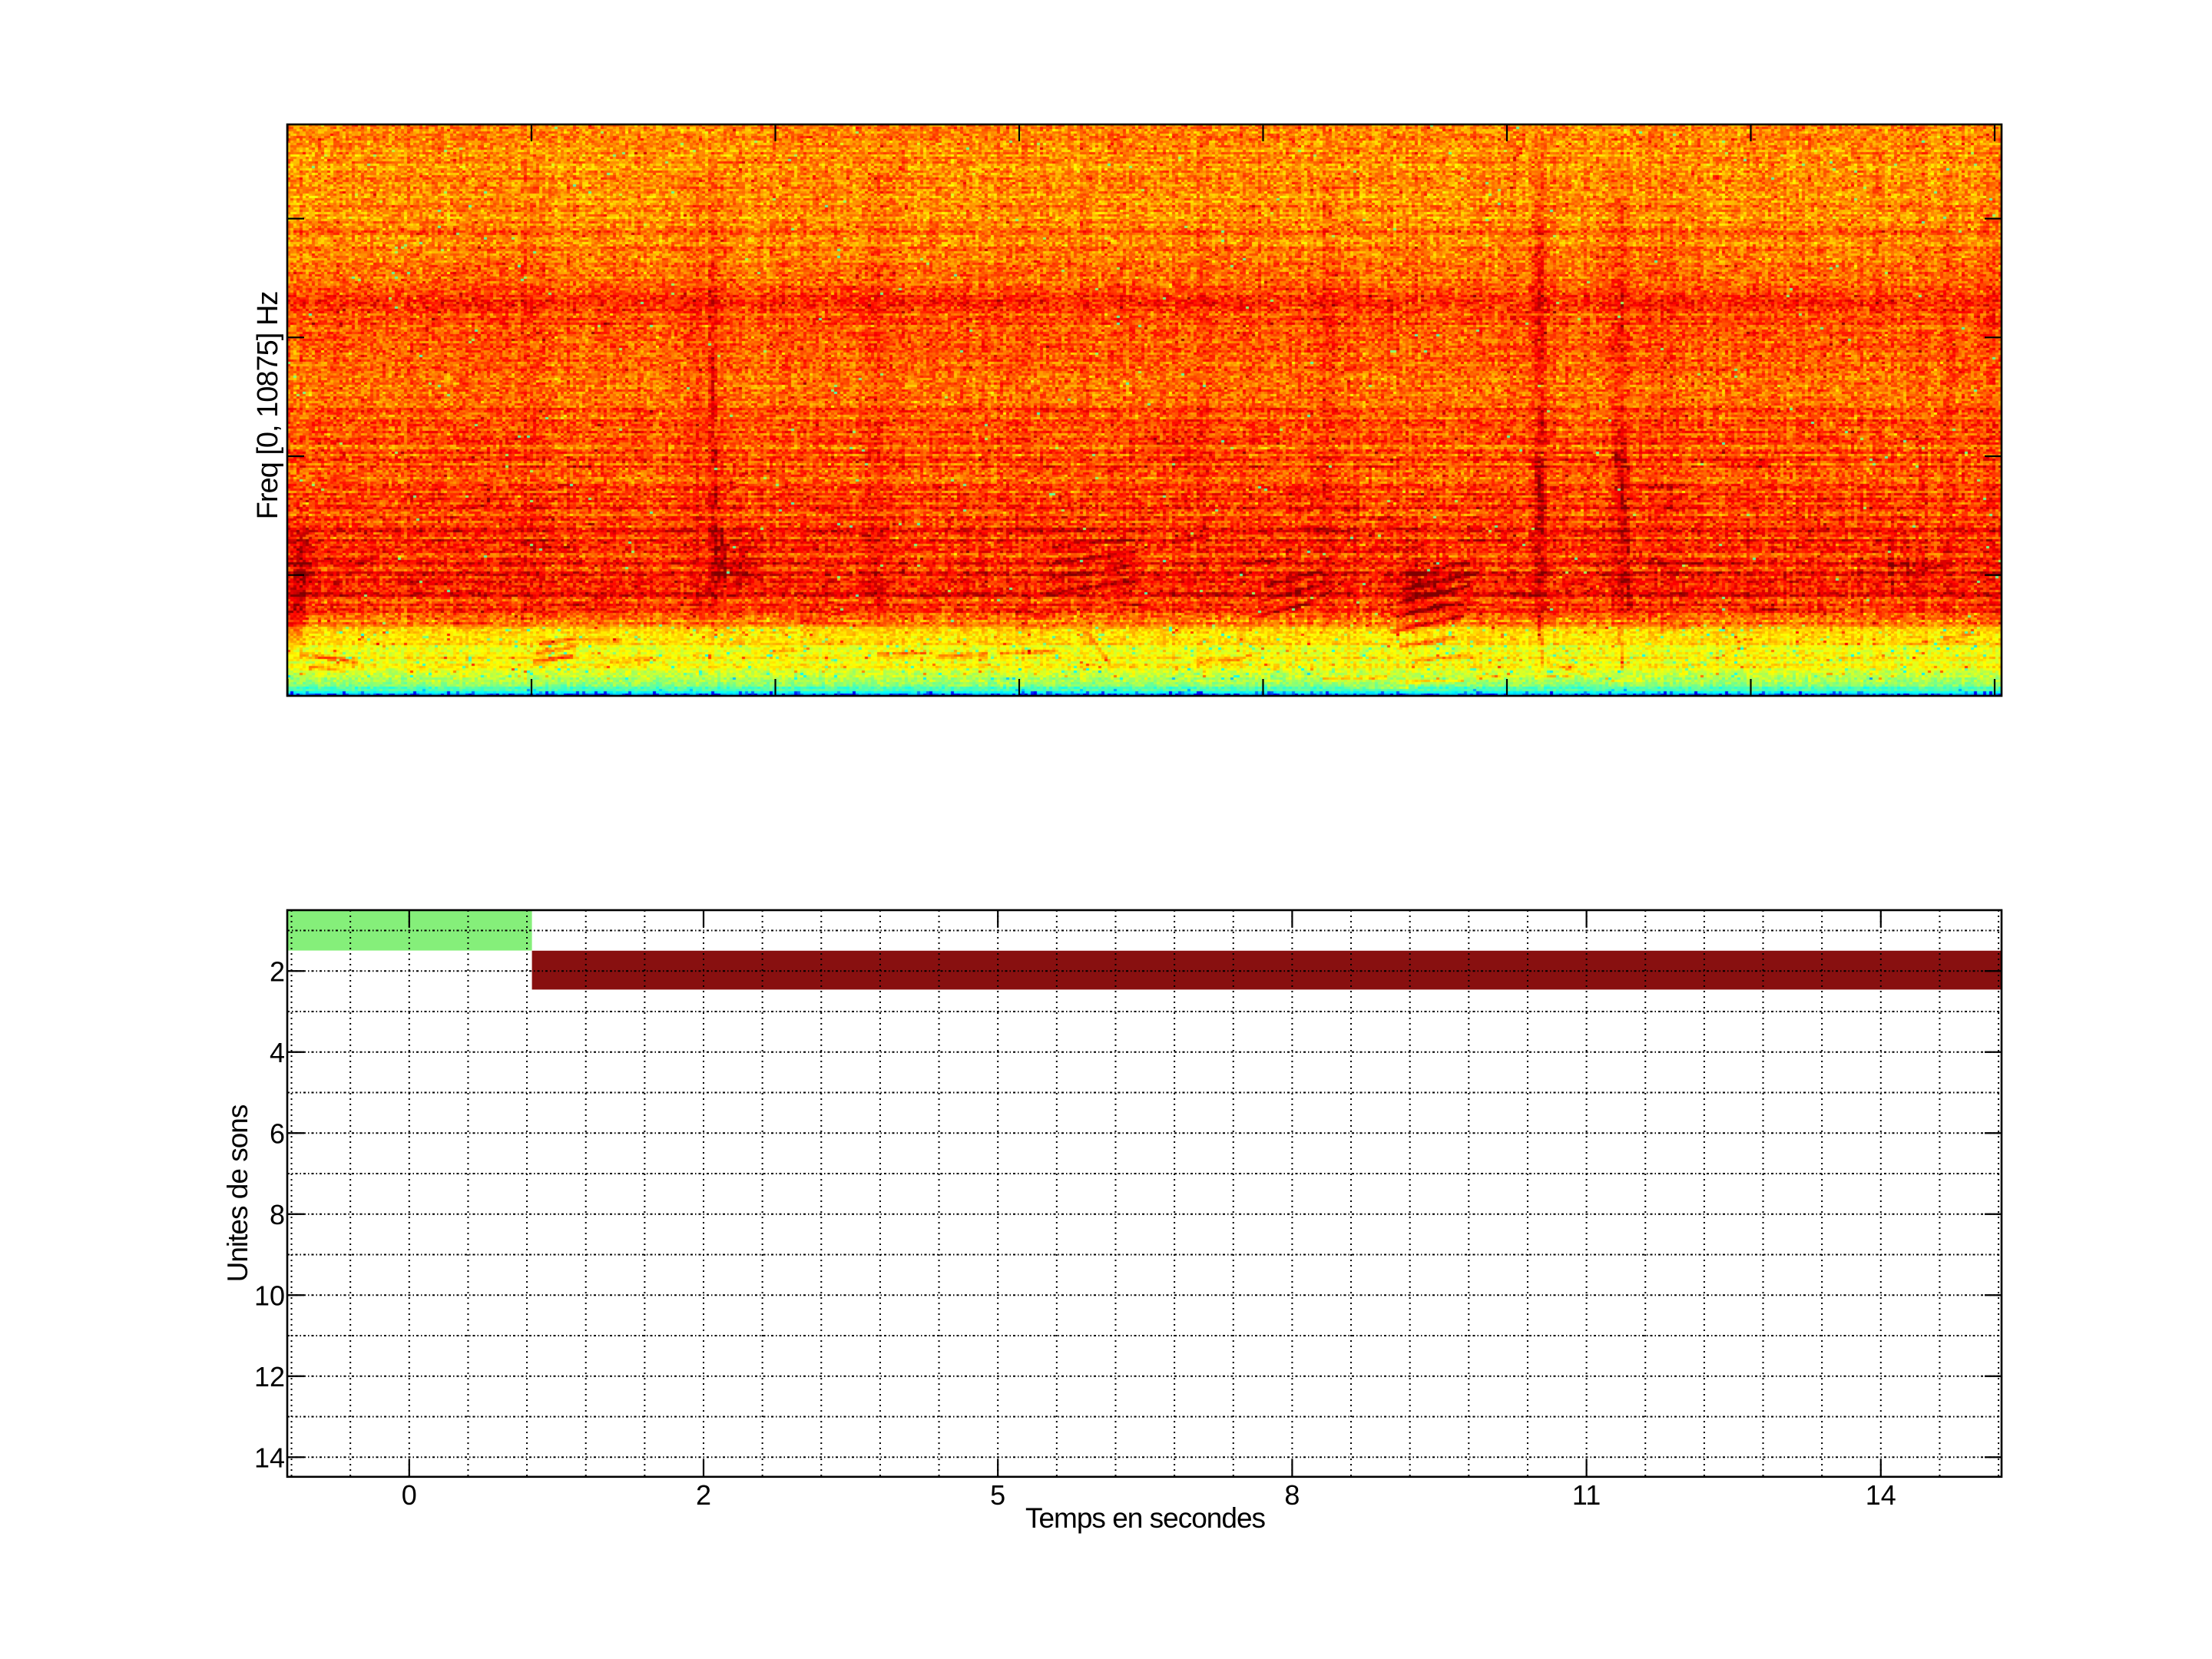 The height and width of the screenshot is (1659, 2212). Describe the element at coordinates (237, 1193) in the screenshot. I see `svg-text: Unites de sons` at that location.